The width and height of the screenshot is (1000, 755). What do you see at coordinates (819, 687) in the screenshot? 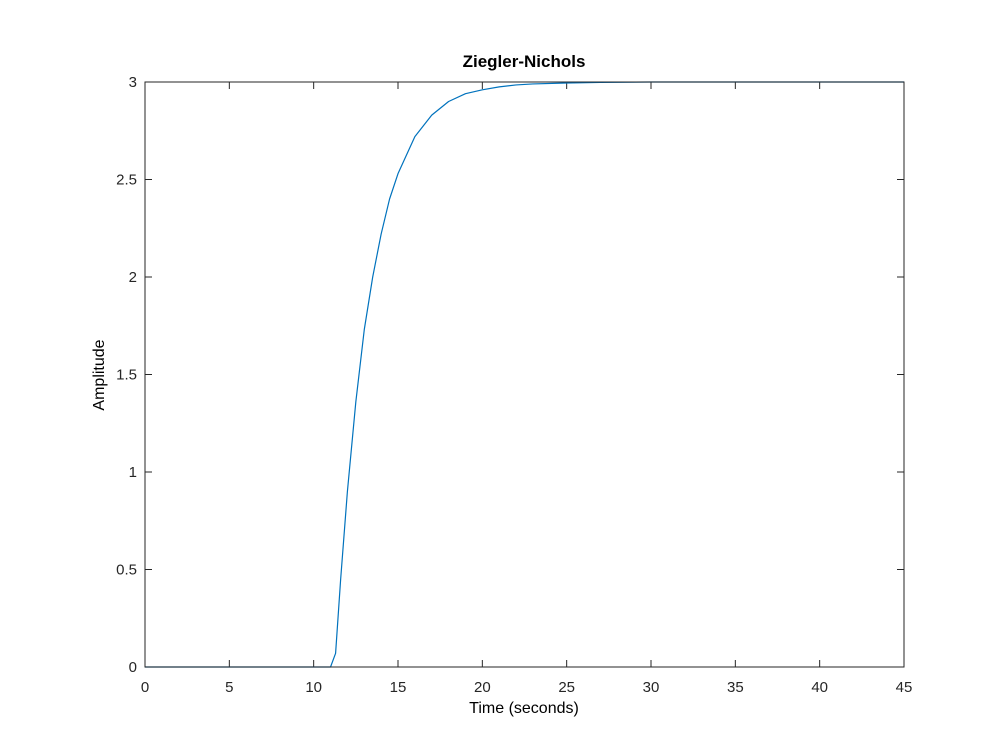
I see `x-tick-label: 40` at bounding box center [819, 687].